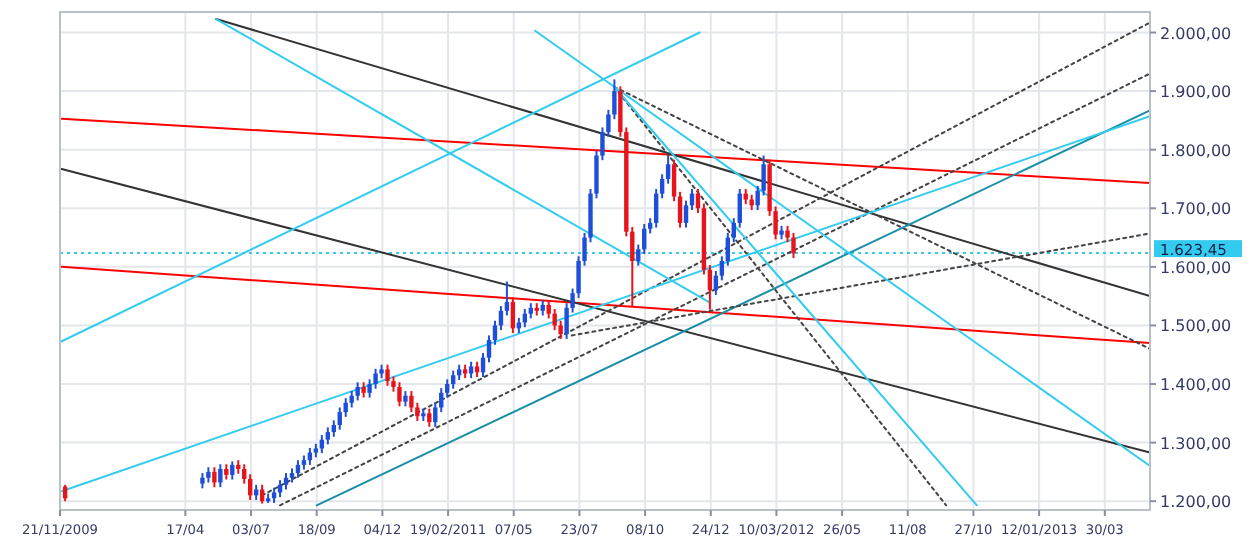 The height and width of the screenshot is (550, 1250). What do you see at coordinates (1196, 385) in the screenshot?
I see `y-tick-label: 1.400,00` at bounding box center [1196, 385].